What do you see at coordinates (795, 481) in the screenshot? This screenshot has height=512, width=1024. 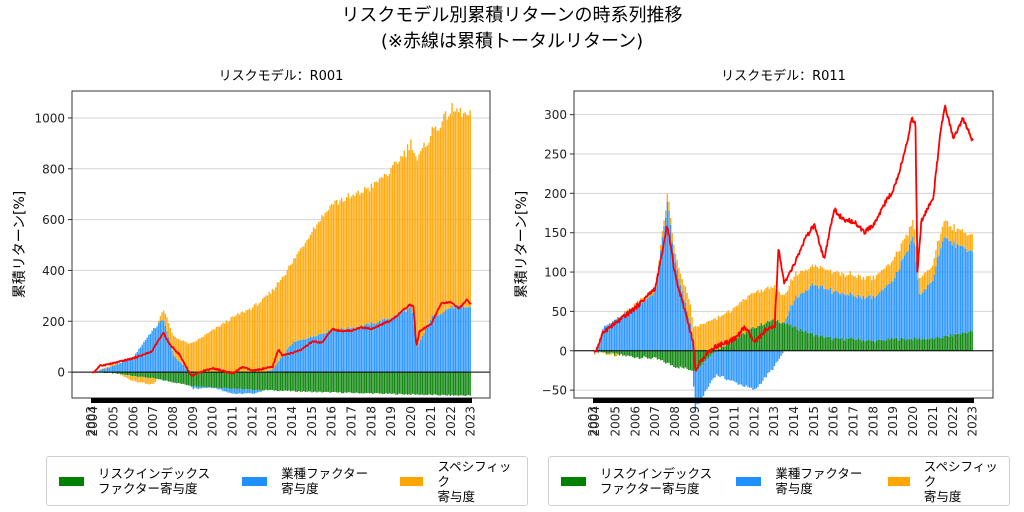 I see `legend-item-industry: 業種ファクター 寄与度` at bounding box center [795, 481].